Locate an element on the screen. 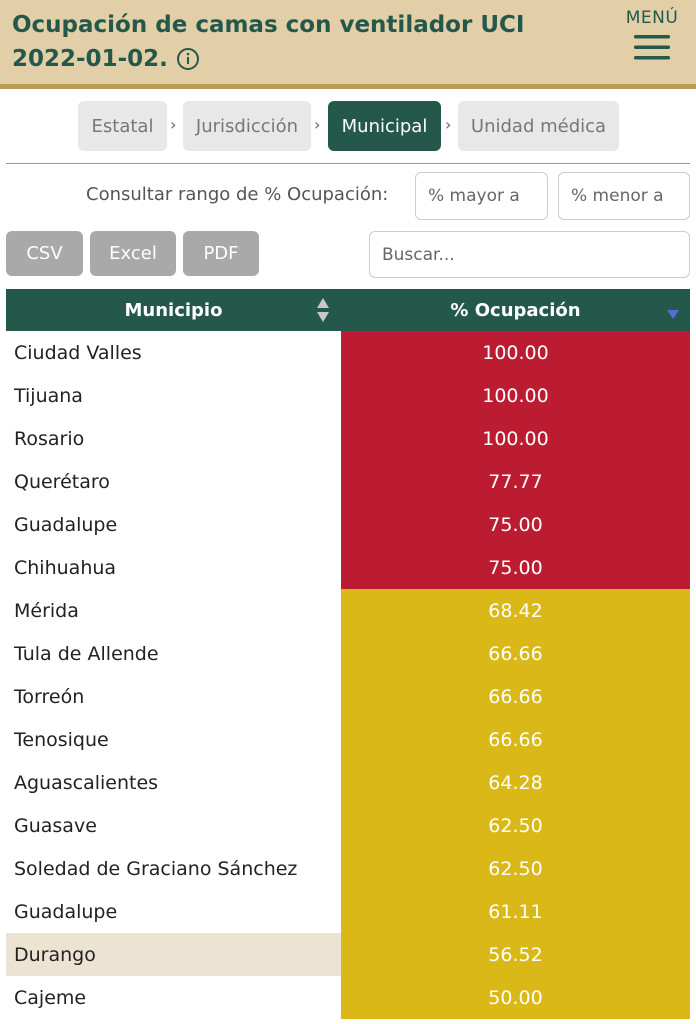 The image size is (696, 1024). tab-municipal: Municipal is located at coordinates (384, 126).